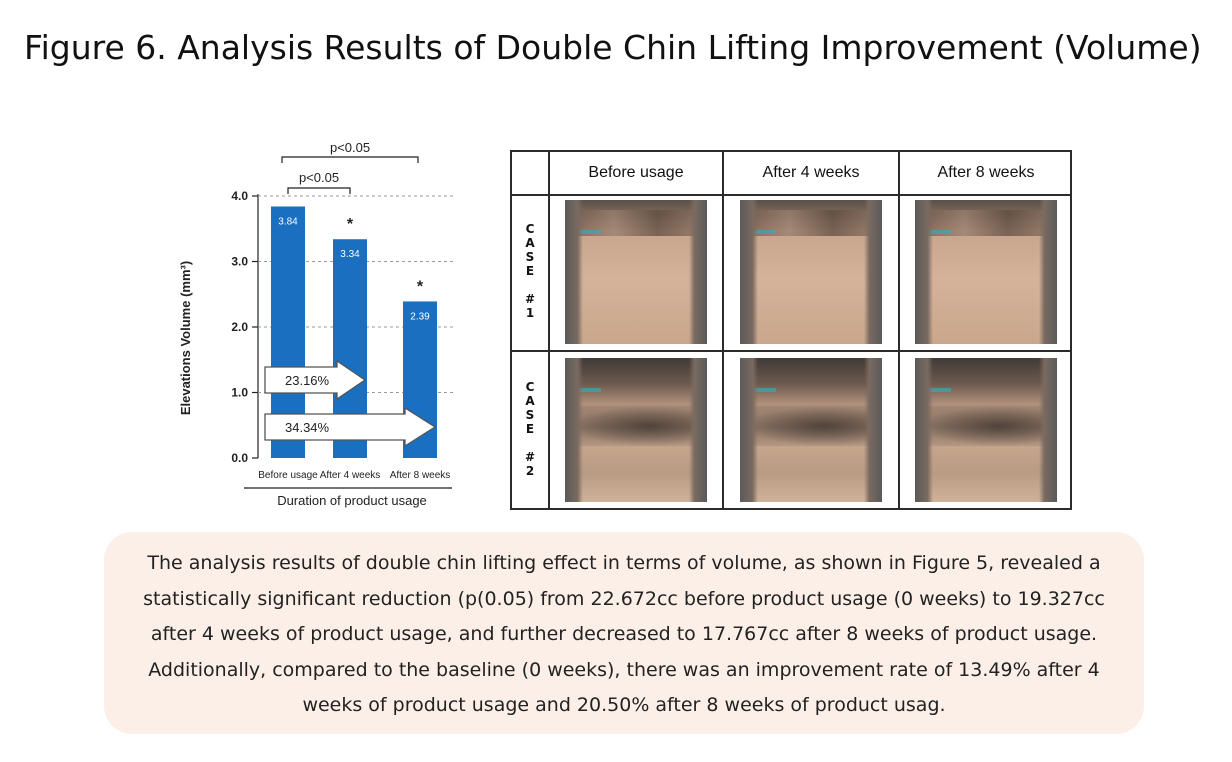 This screenshot has width=1232, height=762. What do you see at coordinates (239, 327) in the screenshot?
I see `y-tick-label: 2.0` at bounding box center [239, 327].